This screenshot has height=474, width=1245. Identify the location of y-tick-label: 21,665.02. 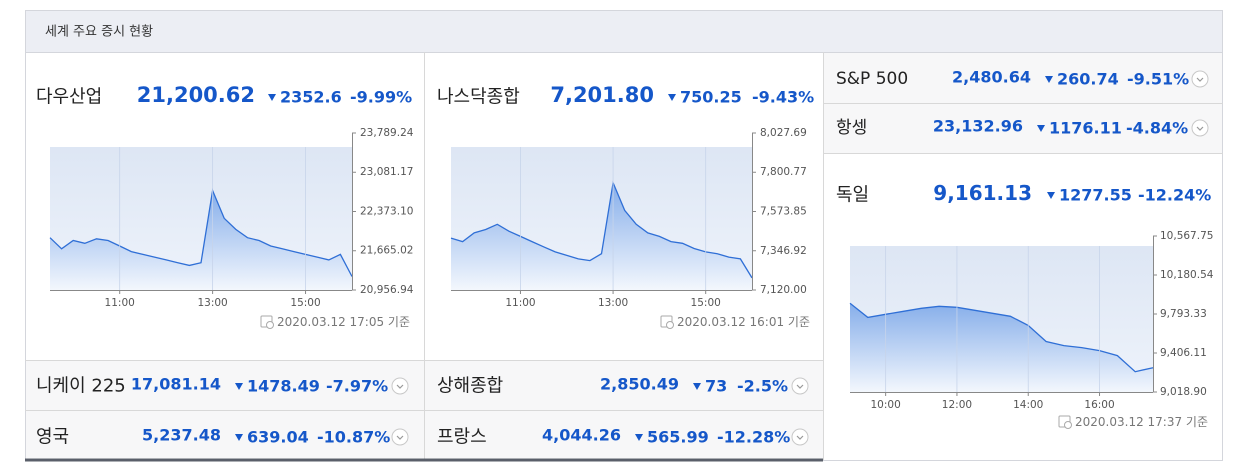
(386, 251).